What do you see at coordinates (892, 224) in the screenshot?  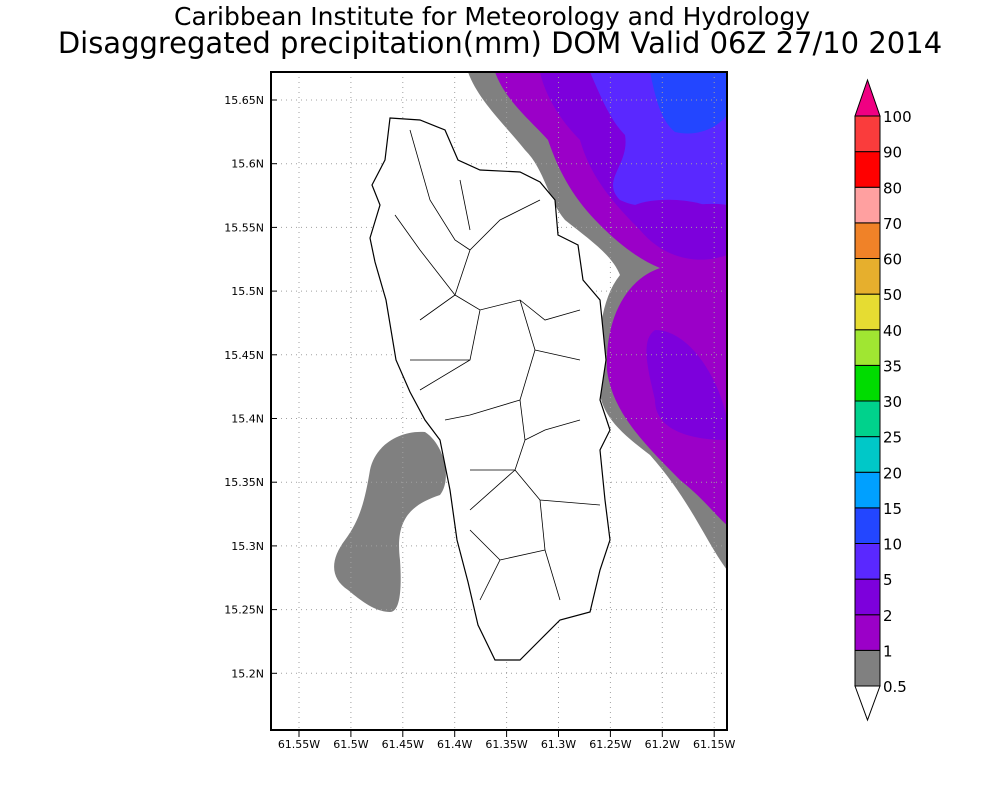 I see `colorbar-label: 70` at bounding box center [892, 224].